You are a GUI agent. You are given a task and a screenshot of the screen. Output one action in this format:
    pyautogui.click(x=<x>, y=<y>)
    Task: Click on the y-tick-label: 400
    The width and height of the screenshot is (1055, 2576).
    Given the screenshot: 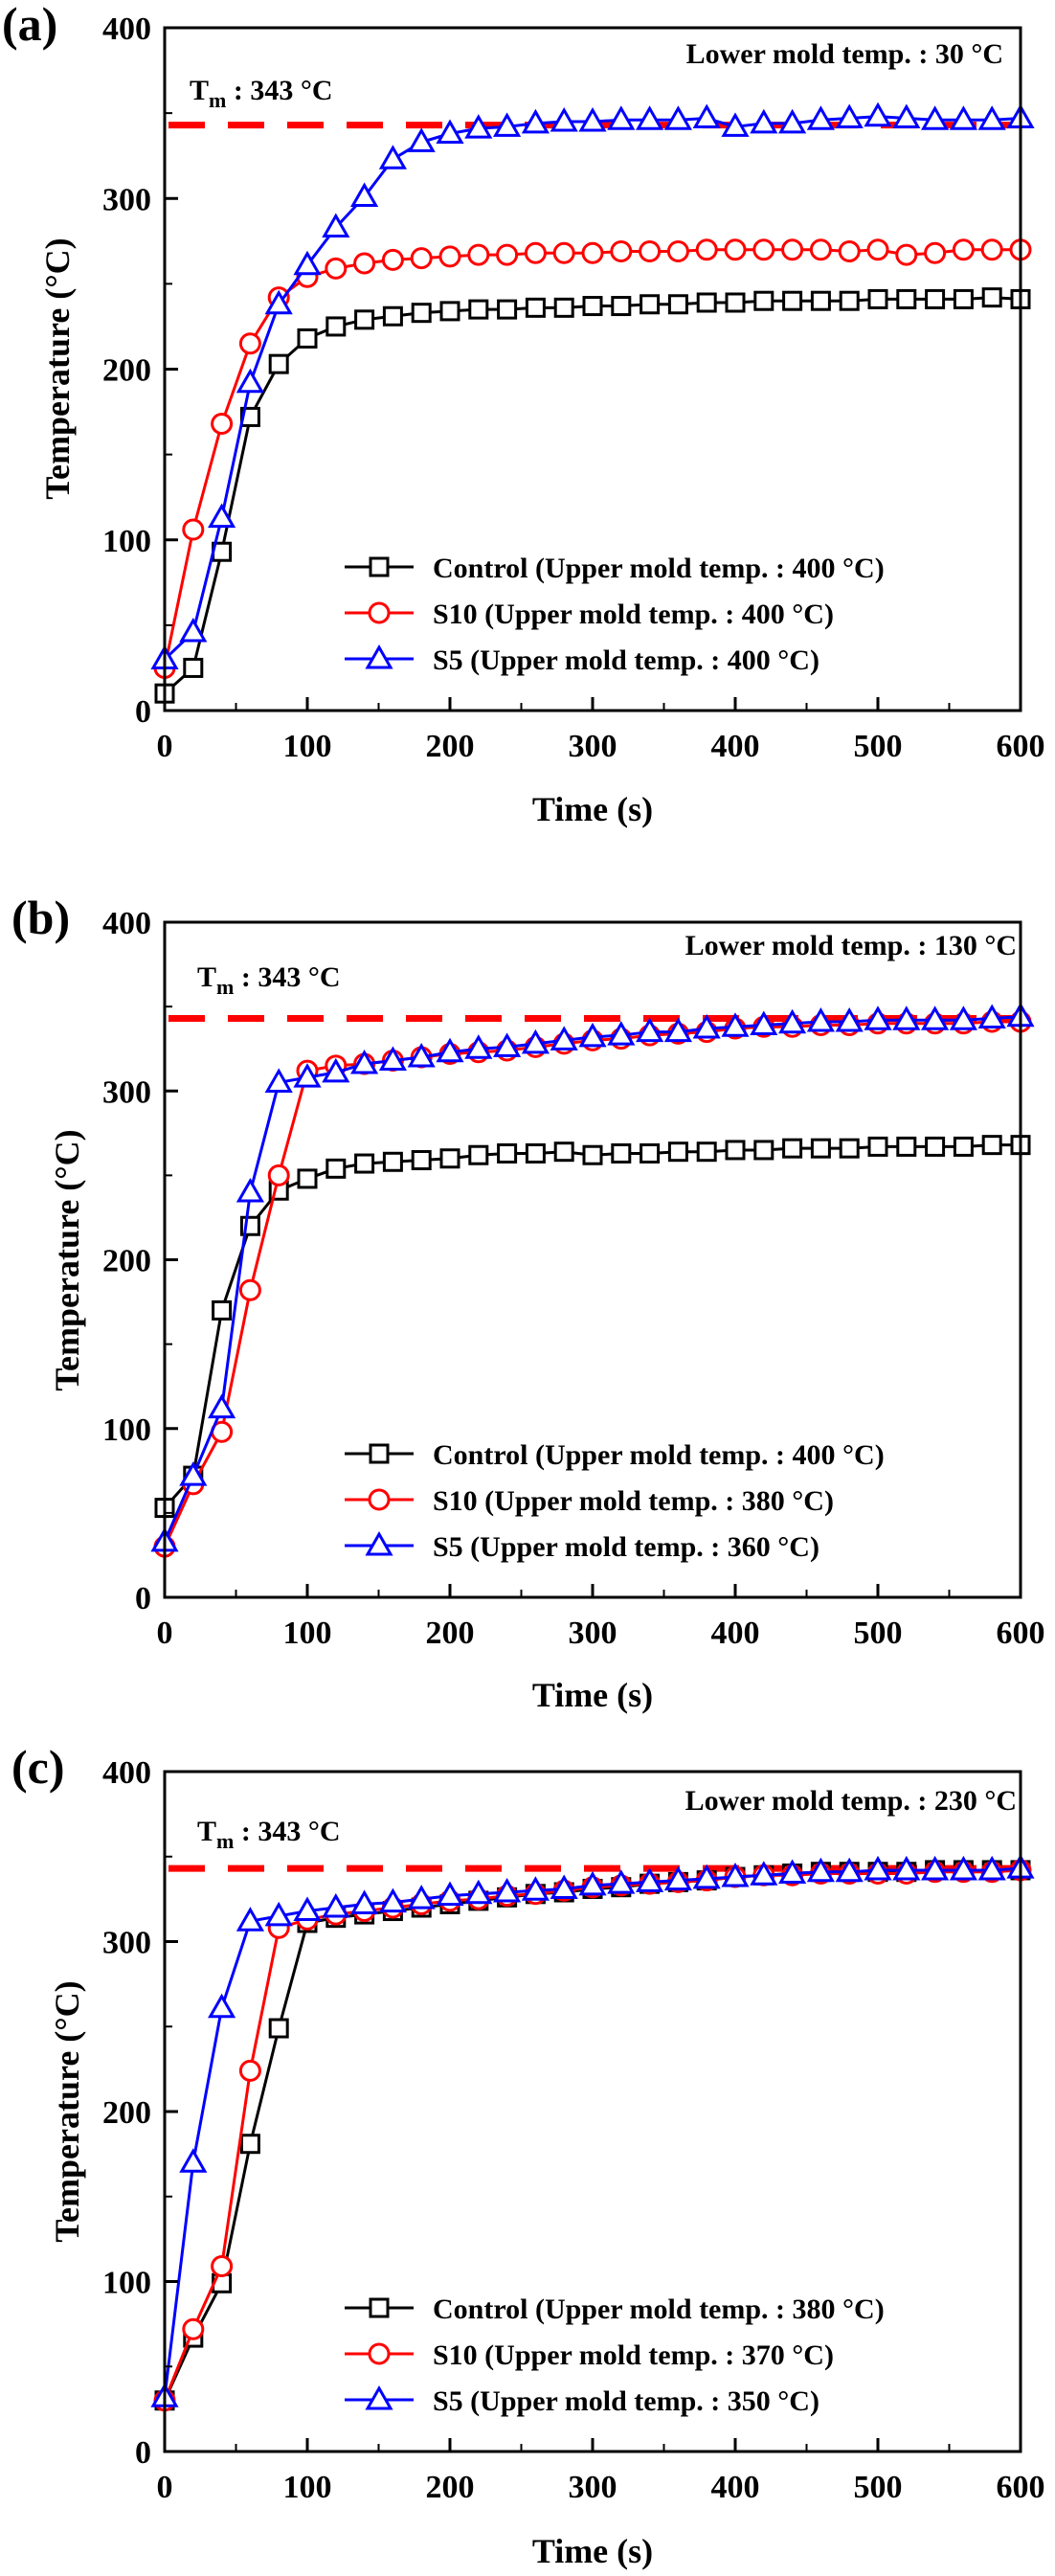 What is the action you would take?
    pyautogui.click(x=126, y=29)
    